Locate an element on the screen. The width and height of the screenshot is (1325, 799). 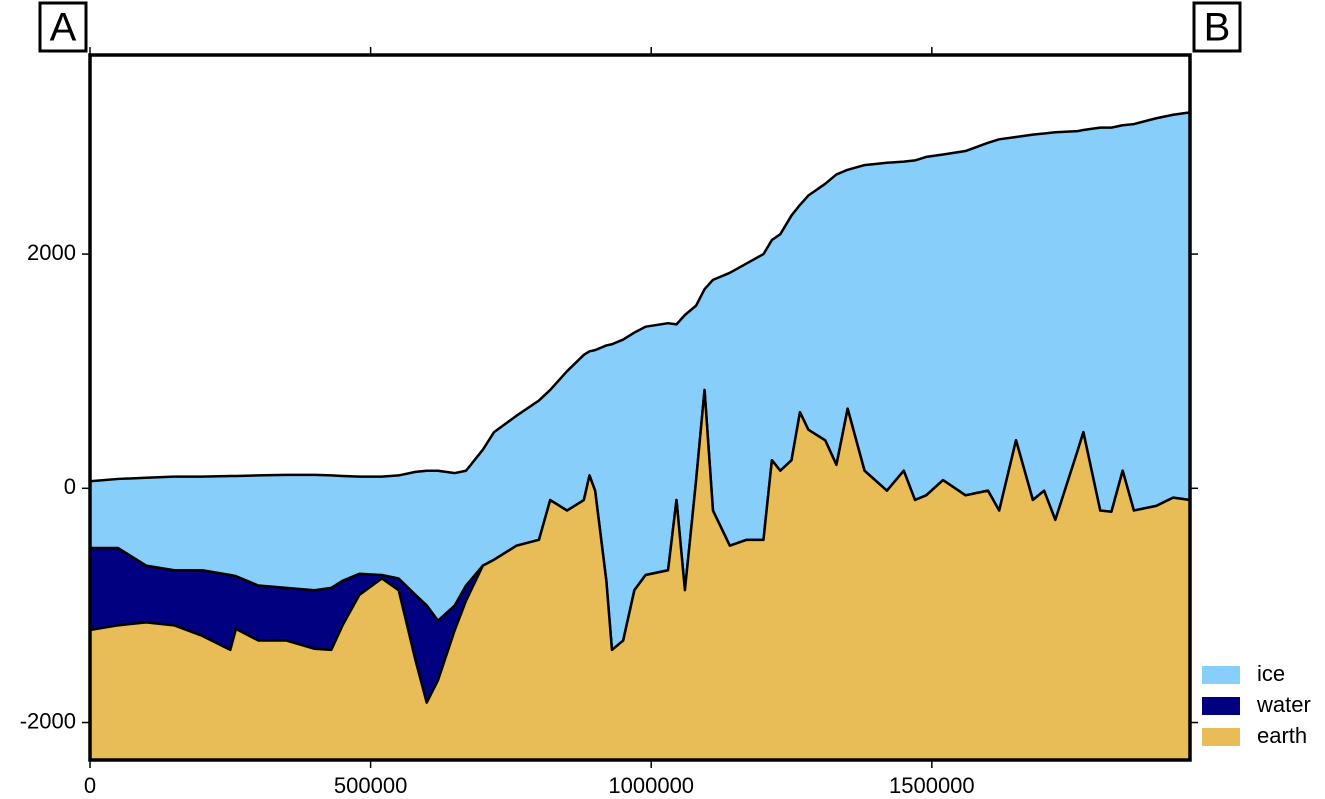
annotation-label: B is located at coordinates (1217, 28).